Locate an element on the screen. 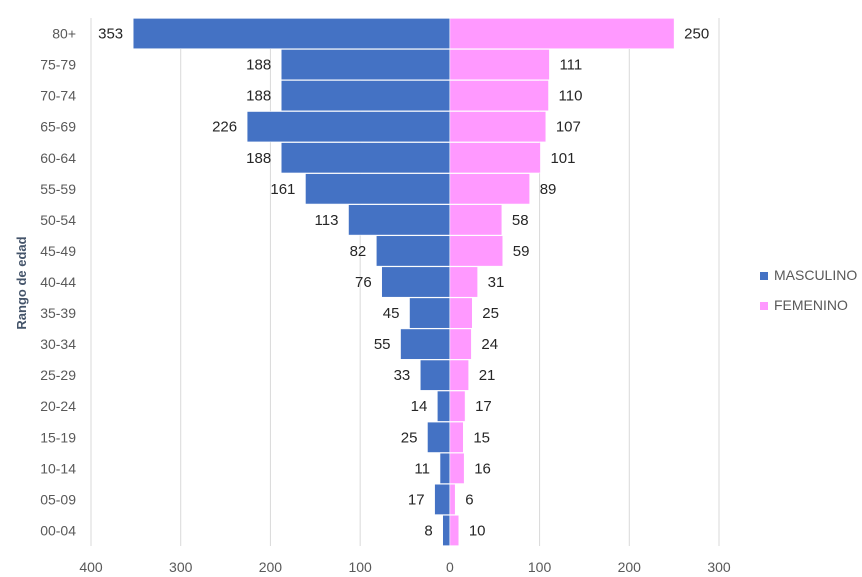 Image resolution: width=862 pixels, height=577 pixels. data-label-masculino: 353 is located at coordinates (110, 34).